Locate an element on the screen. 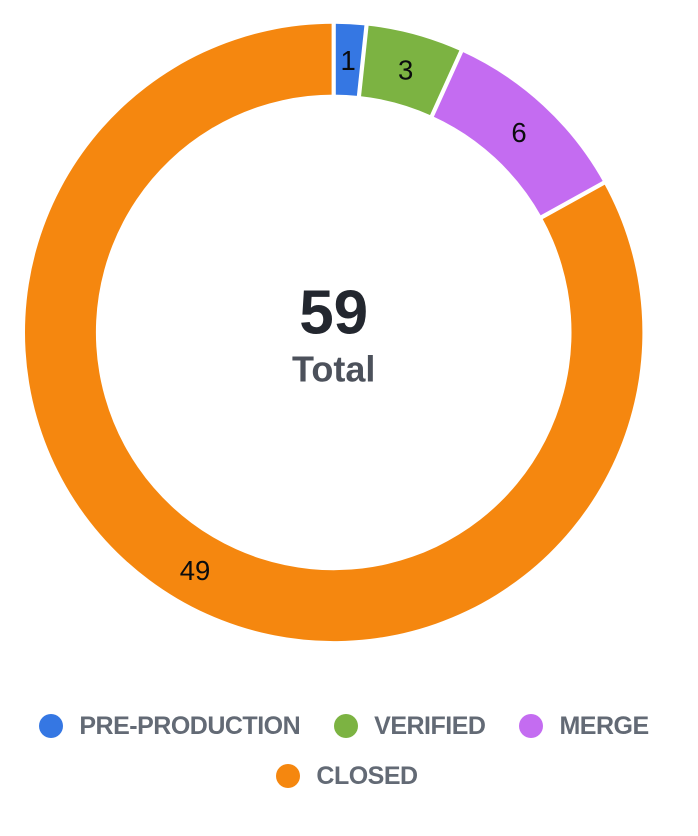 This screenshot has height=836, width=698. svg-text: 49 is located at coordinates (195, 570).